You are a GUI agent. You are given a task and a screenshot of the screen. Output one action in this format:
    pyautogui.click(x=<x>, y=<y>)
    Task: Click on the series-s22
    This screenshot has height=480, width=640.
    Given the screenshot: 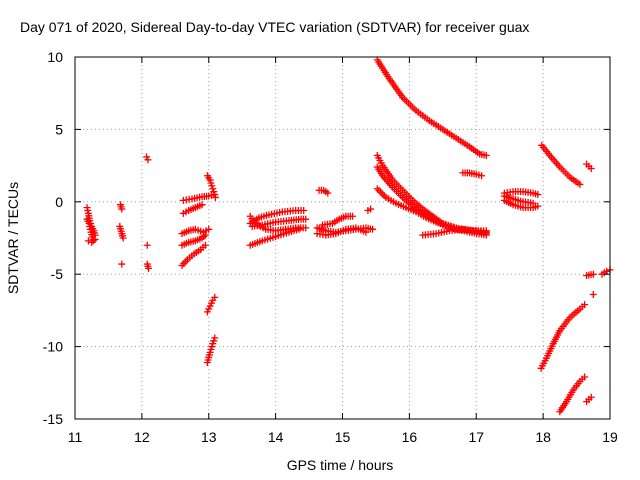 What is the action you would take?
    pyautogui.click(x=323, y=191)
    